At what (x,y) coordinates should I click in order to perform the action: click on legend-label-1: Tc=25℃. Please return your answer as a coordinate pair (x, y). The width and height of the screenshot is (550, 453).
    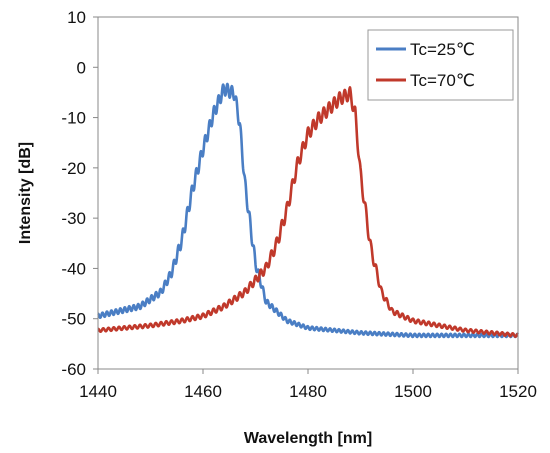
    Looking at the image, I should click on (442, 49).